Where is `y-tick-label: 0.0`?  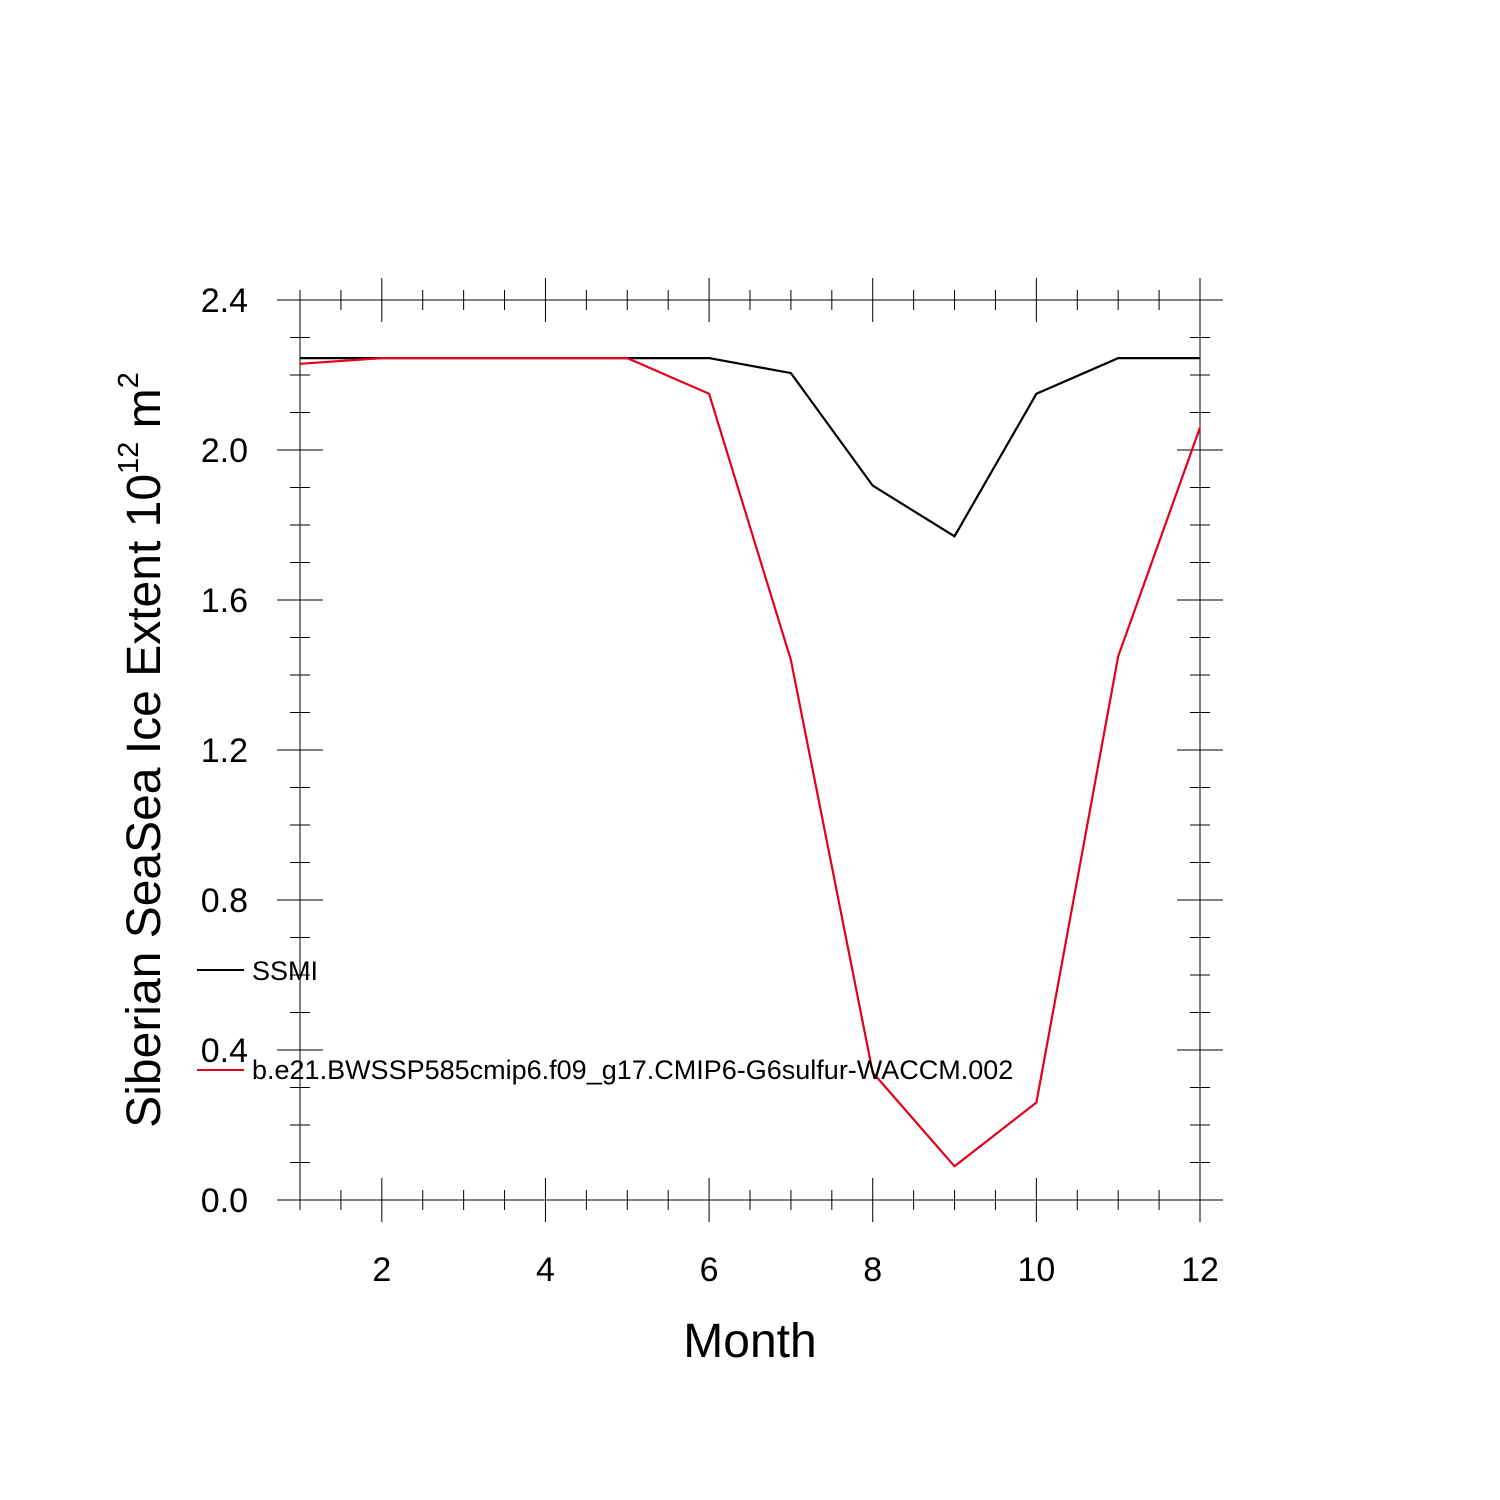 y-tick-label: 0.0 is located at coordinates (224, 1201).